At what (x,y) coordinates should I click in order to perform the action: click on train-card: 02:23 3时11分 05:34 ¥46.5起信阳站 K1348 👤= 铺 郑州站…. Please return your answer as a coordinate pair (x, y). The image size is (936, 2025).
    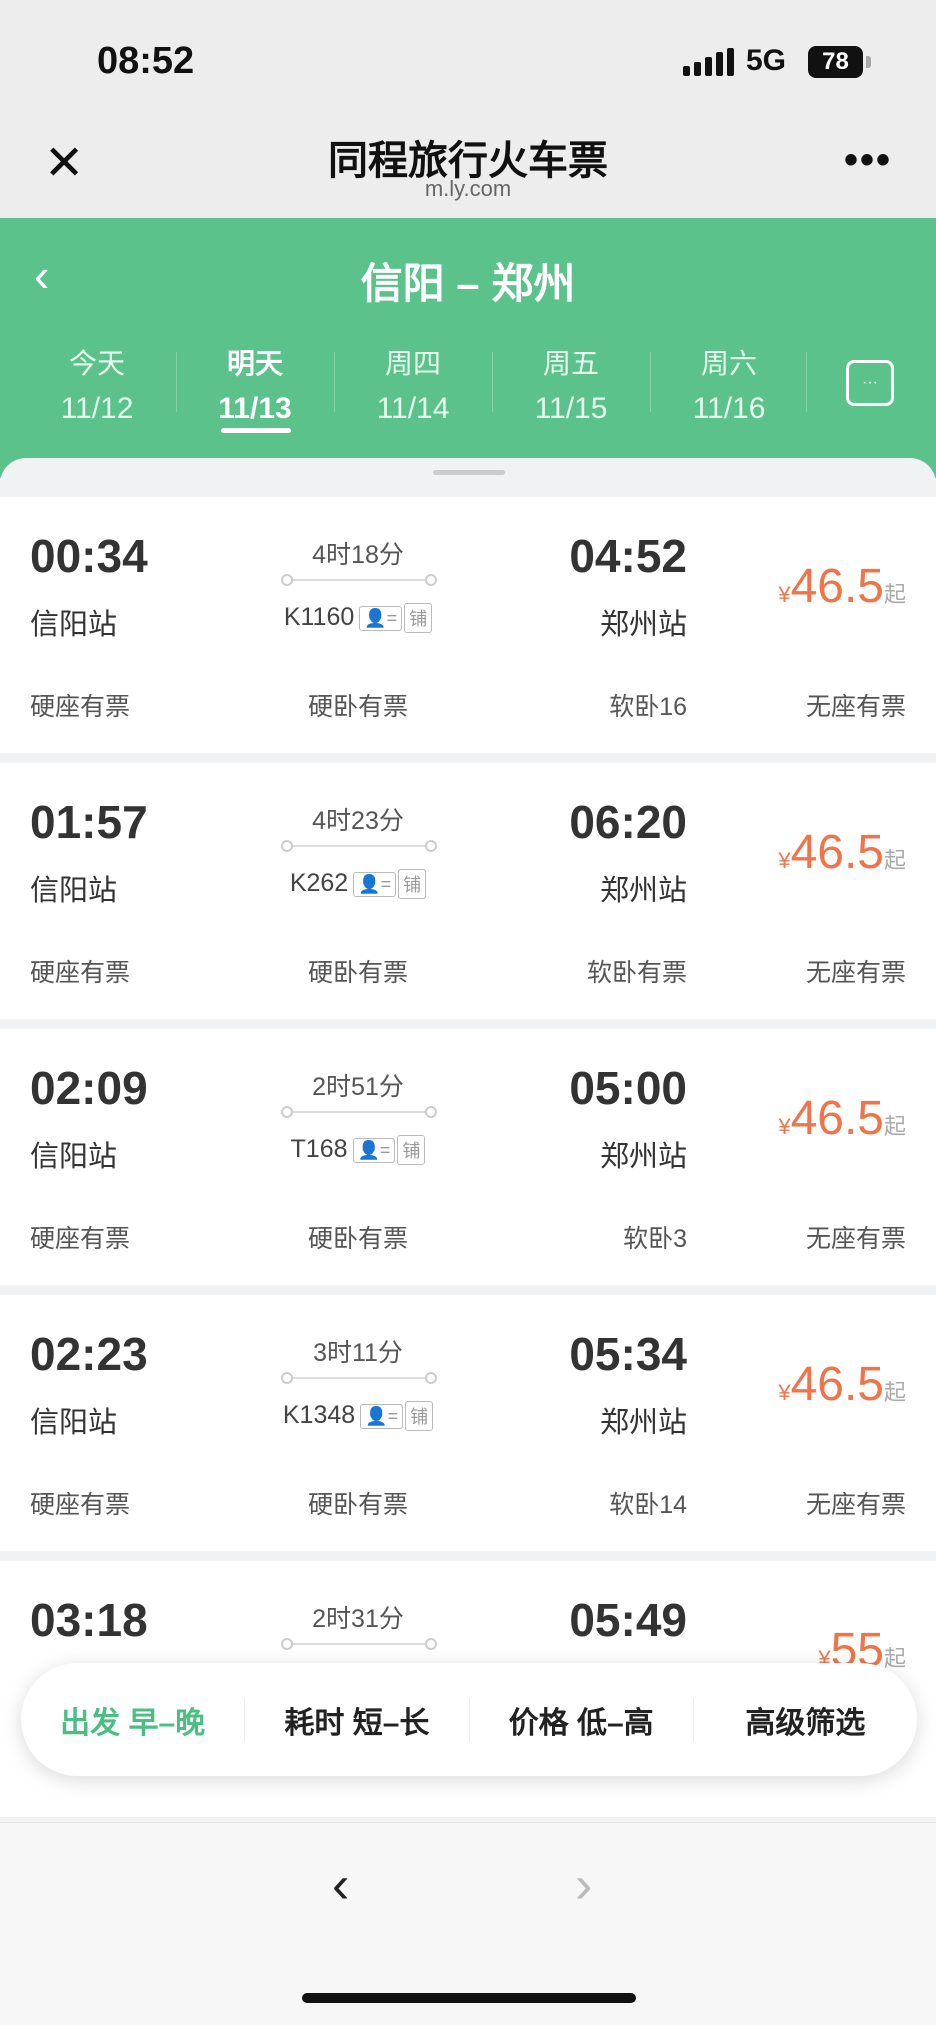
    Looking at the image, I should click on (468, 1423).